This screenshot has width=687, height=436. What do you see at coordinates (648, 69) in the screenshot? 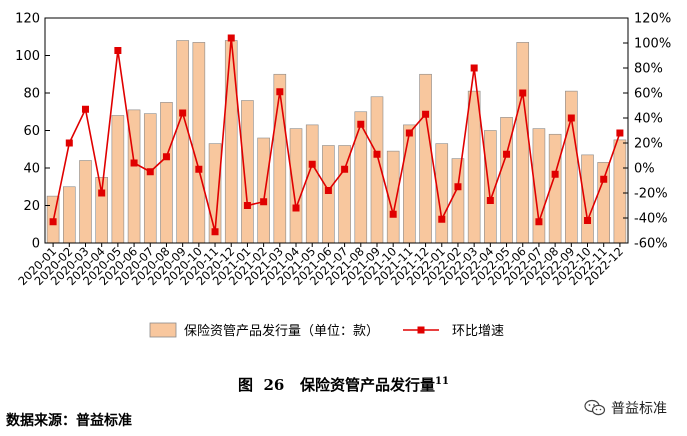
I see `right-tick-label: 80%` at bounding box center [648, 69].